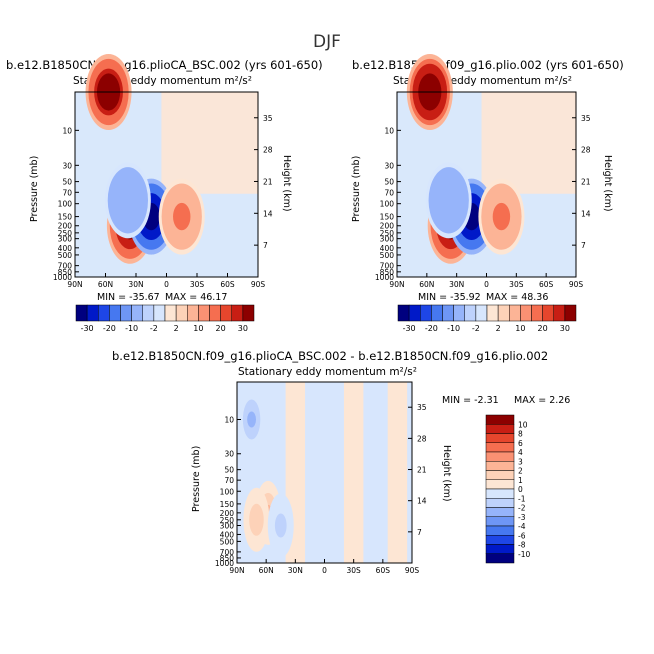 This screenshot has height=654, width=654. Describe the element at coordinates (520, 434) in the screenshot. I see `colorbar3-label: 8` at that location.